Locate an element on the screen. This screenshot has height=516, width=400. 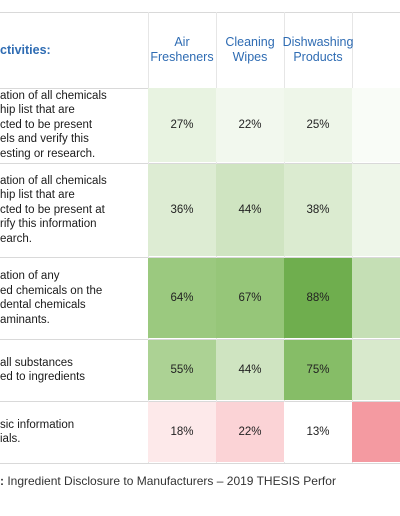
row-label-4: sic information ials. is located at coordinates (37, 432).